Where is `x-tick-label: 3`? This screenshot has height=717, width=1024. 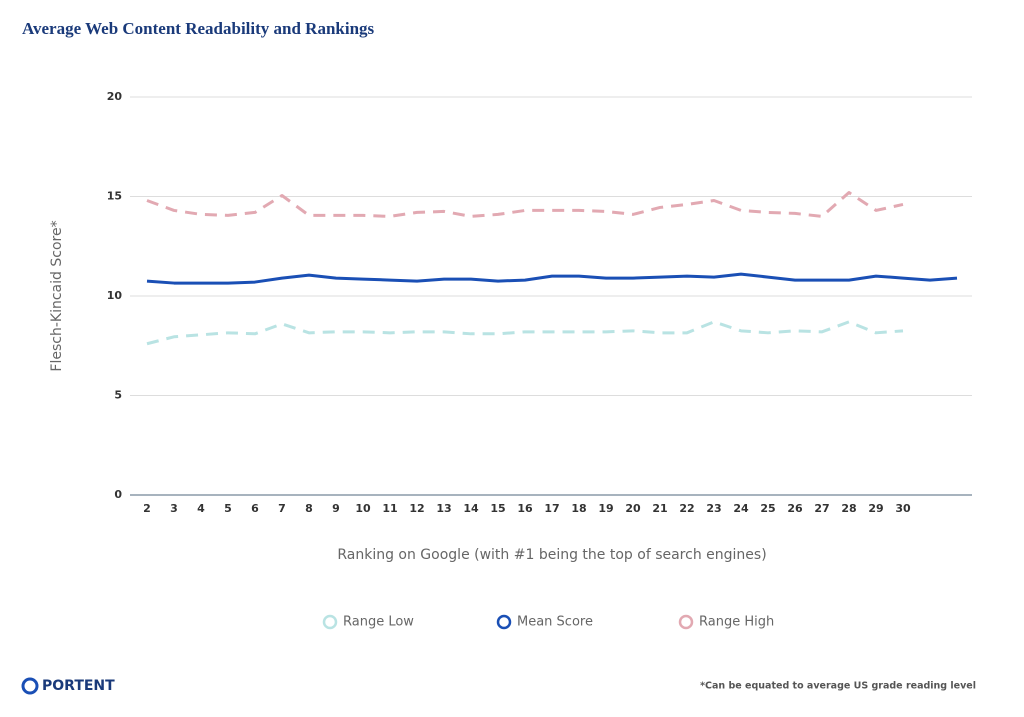
x-tick-label: 3 is located at coordinates (174, 508).